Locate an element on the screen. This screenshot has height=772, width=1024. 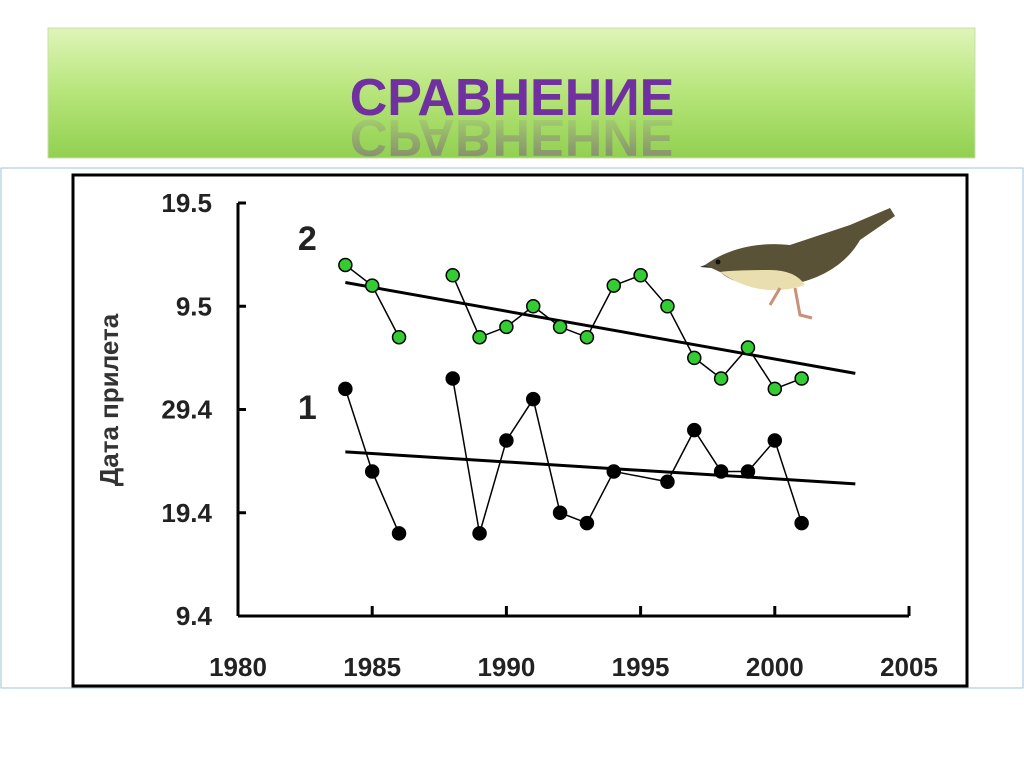
y-tick-label: 9.4 is located at coordinates (194, 616).